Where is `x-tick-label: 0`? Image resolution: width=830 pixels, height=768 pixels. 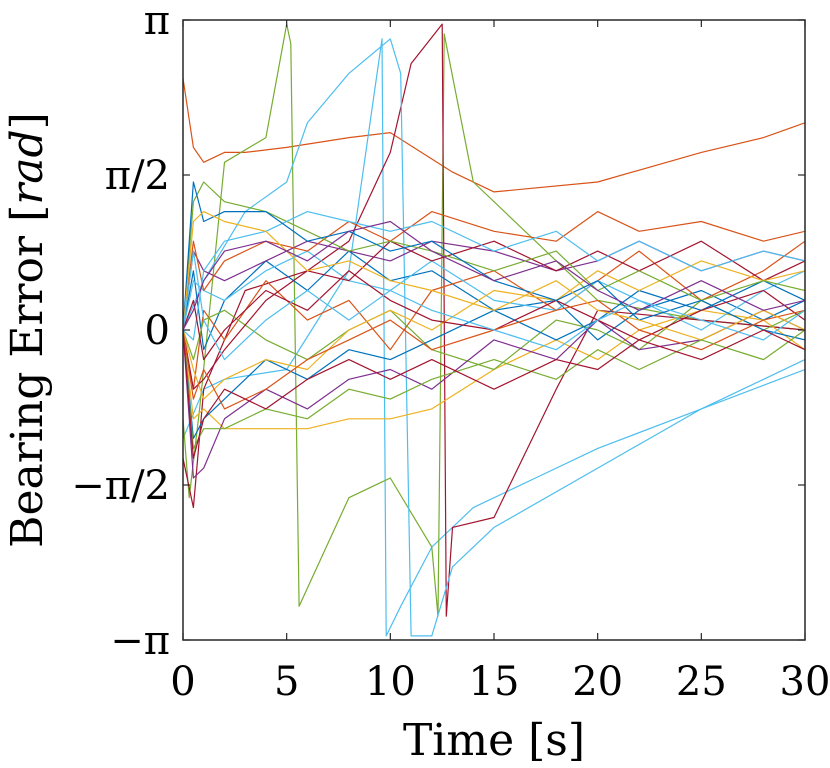 x-tick-label: 0 is located at coordinates (182, 682).